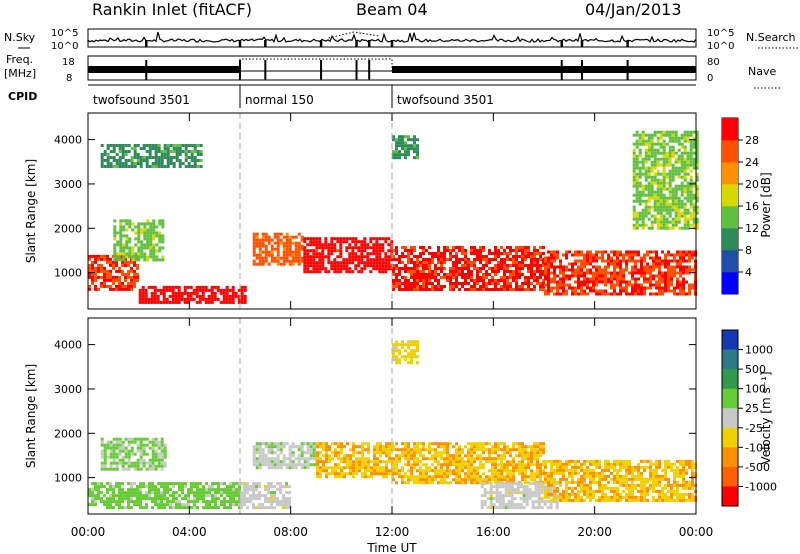  Describe the element at coordinates (752, 162) in the screenshot. I see `colorbar-tick-label: 24` at that location.